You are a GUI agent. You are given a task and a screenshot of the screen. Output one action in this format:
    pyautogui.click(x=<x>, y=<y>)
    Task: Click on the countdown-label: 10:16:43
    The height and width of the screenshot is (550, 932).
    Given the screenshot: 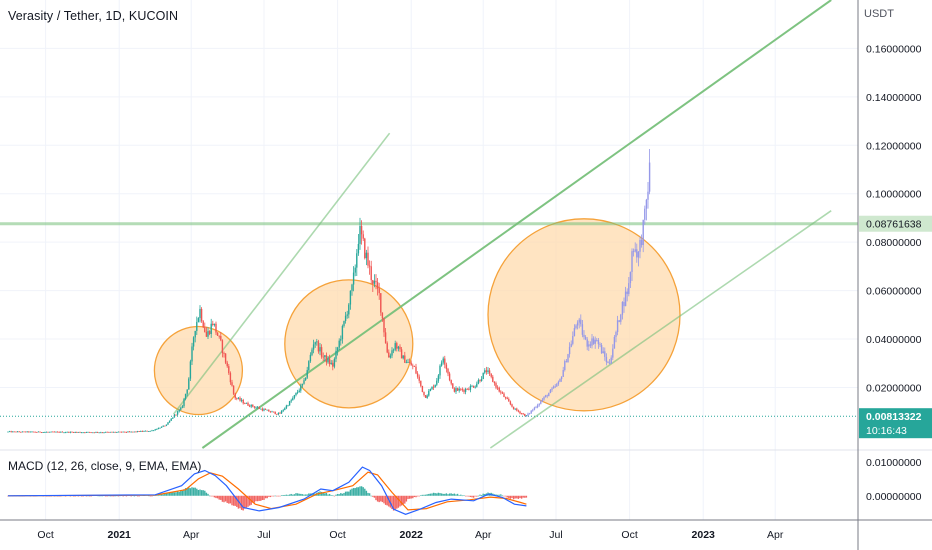 What is the action you would take?
    pyautogui.click(x=886, y=431)
    